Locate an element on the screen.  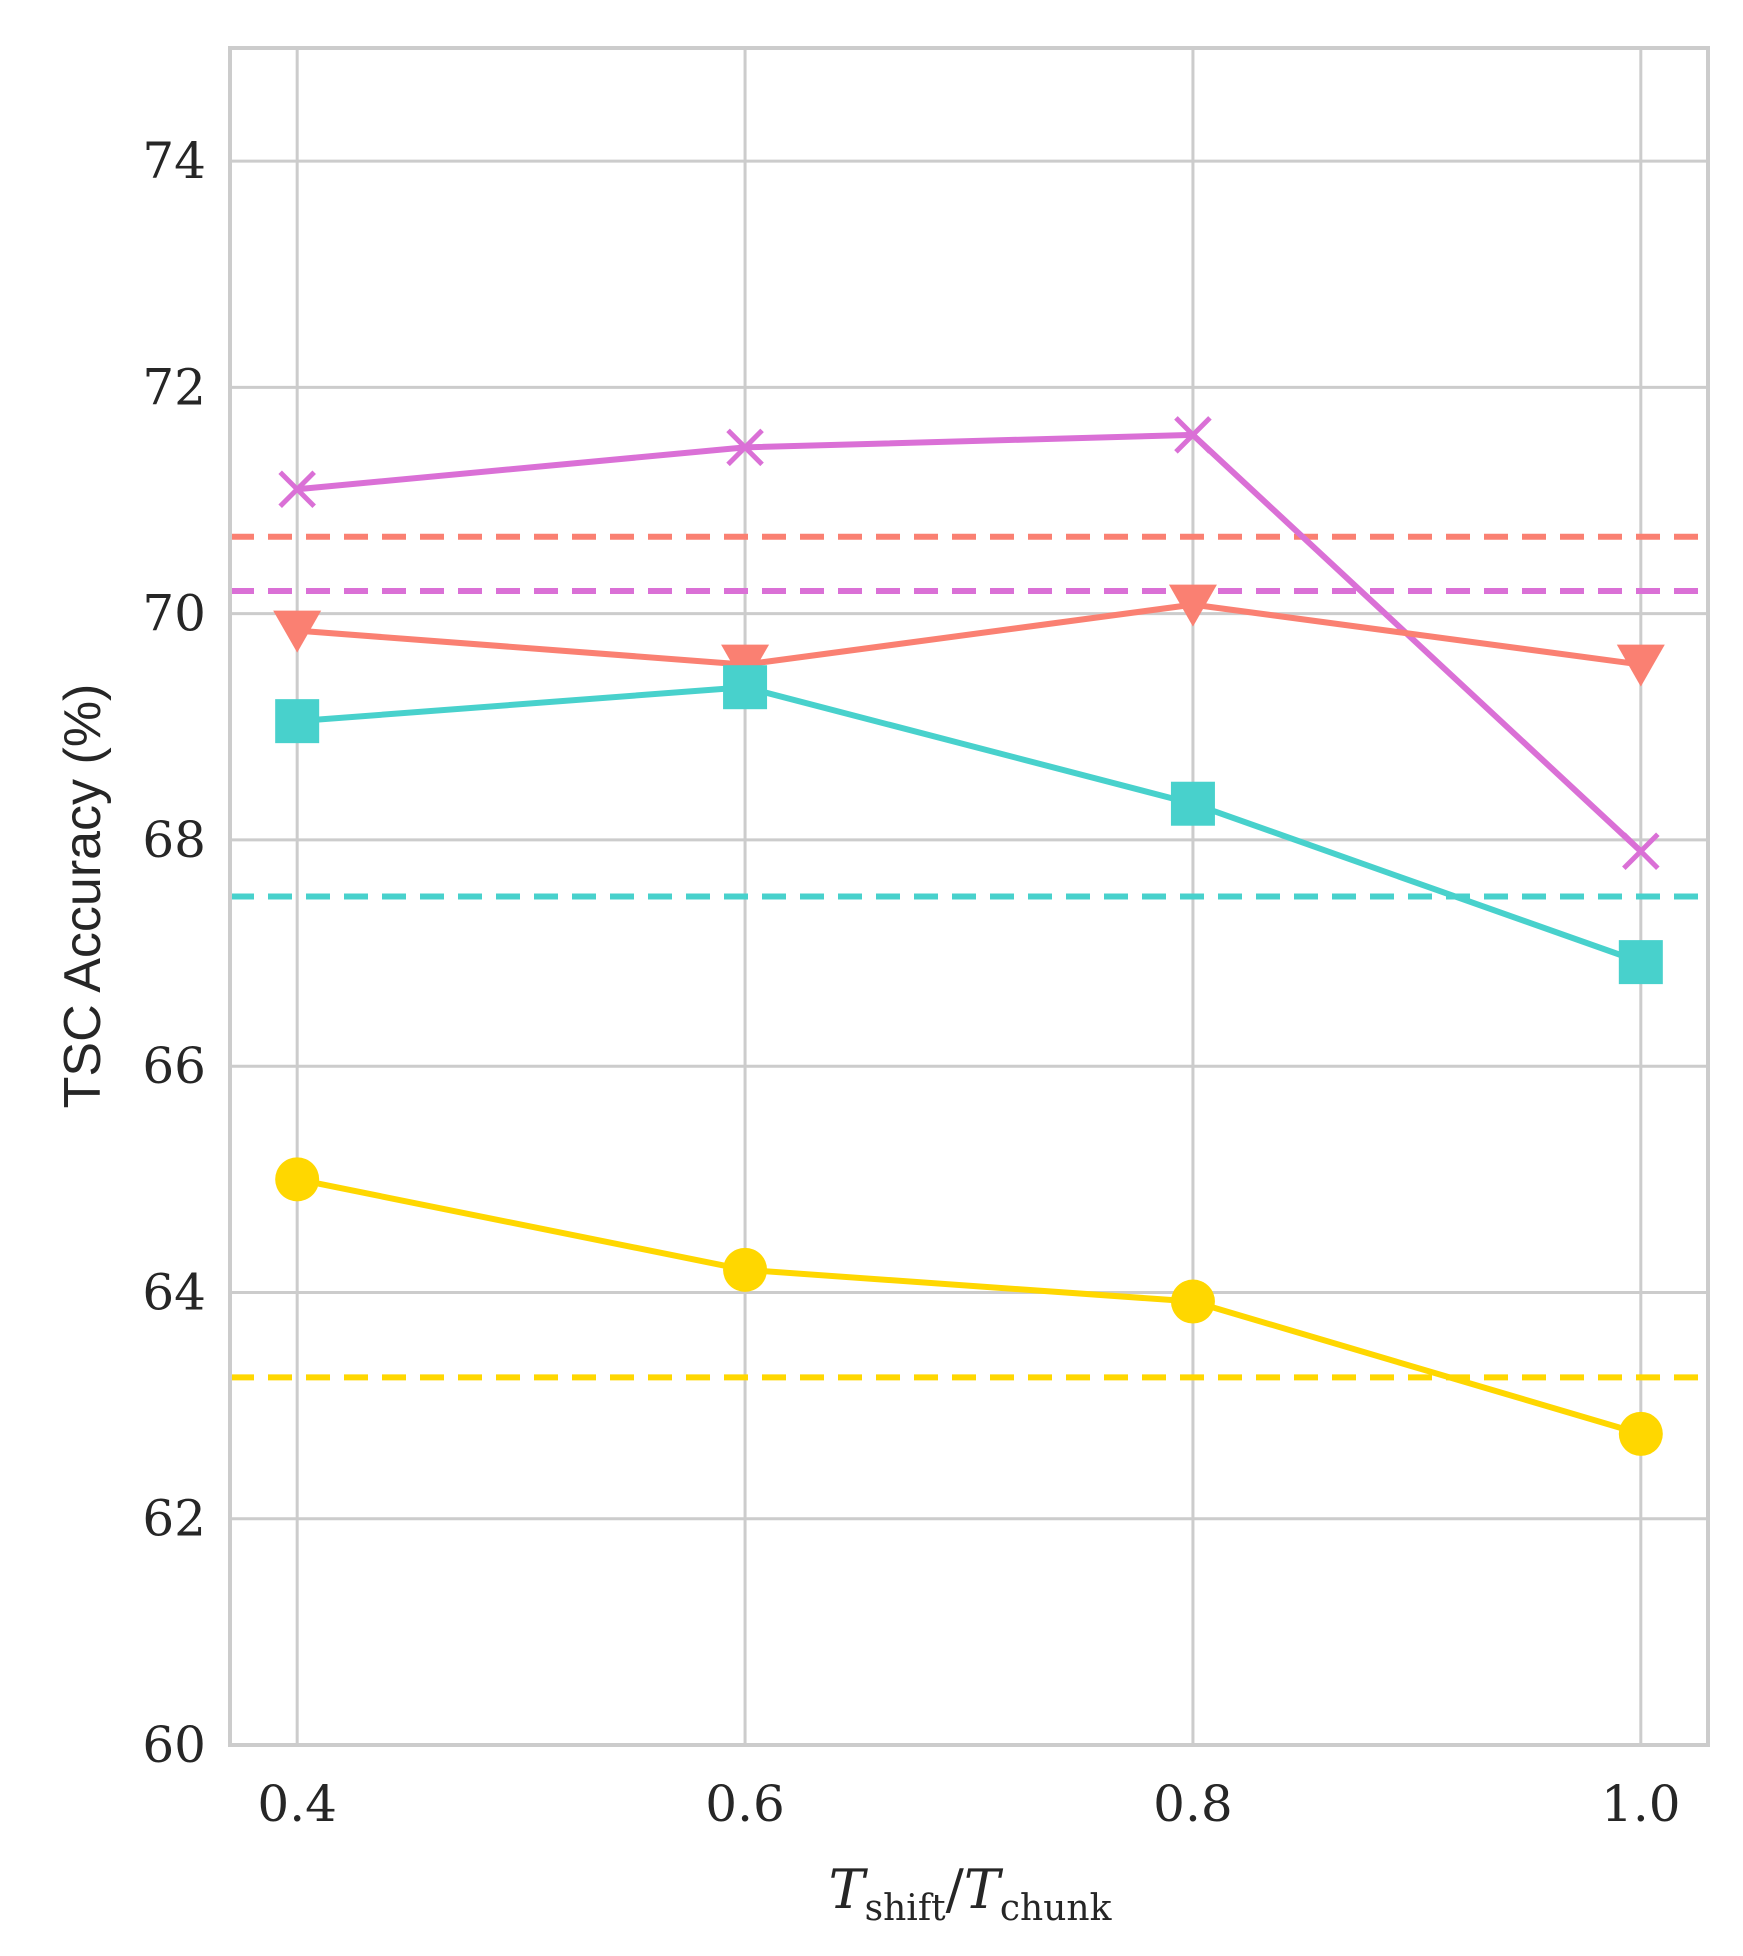
y-tick-label: 66 is located at coordinates (174, 1066).